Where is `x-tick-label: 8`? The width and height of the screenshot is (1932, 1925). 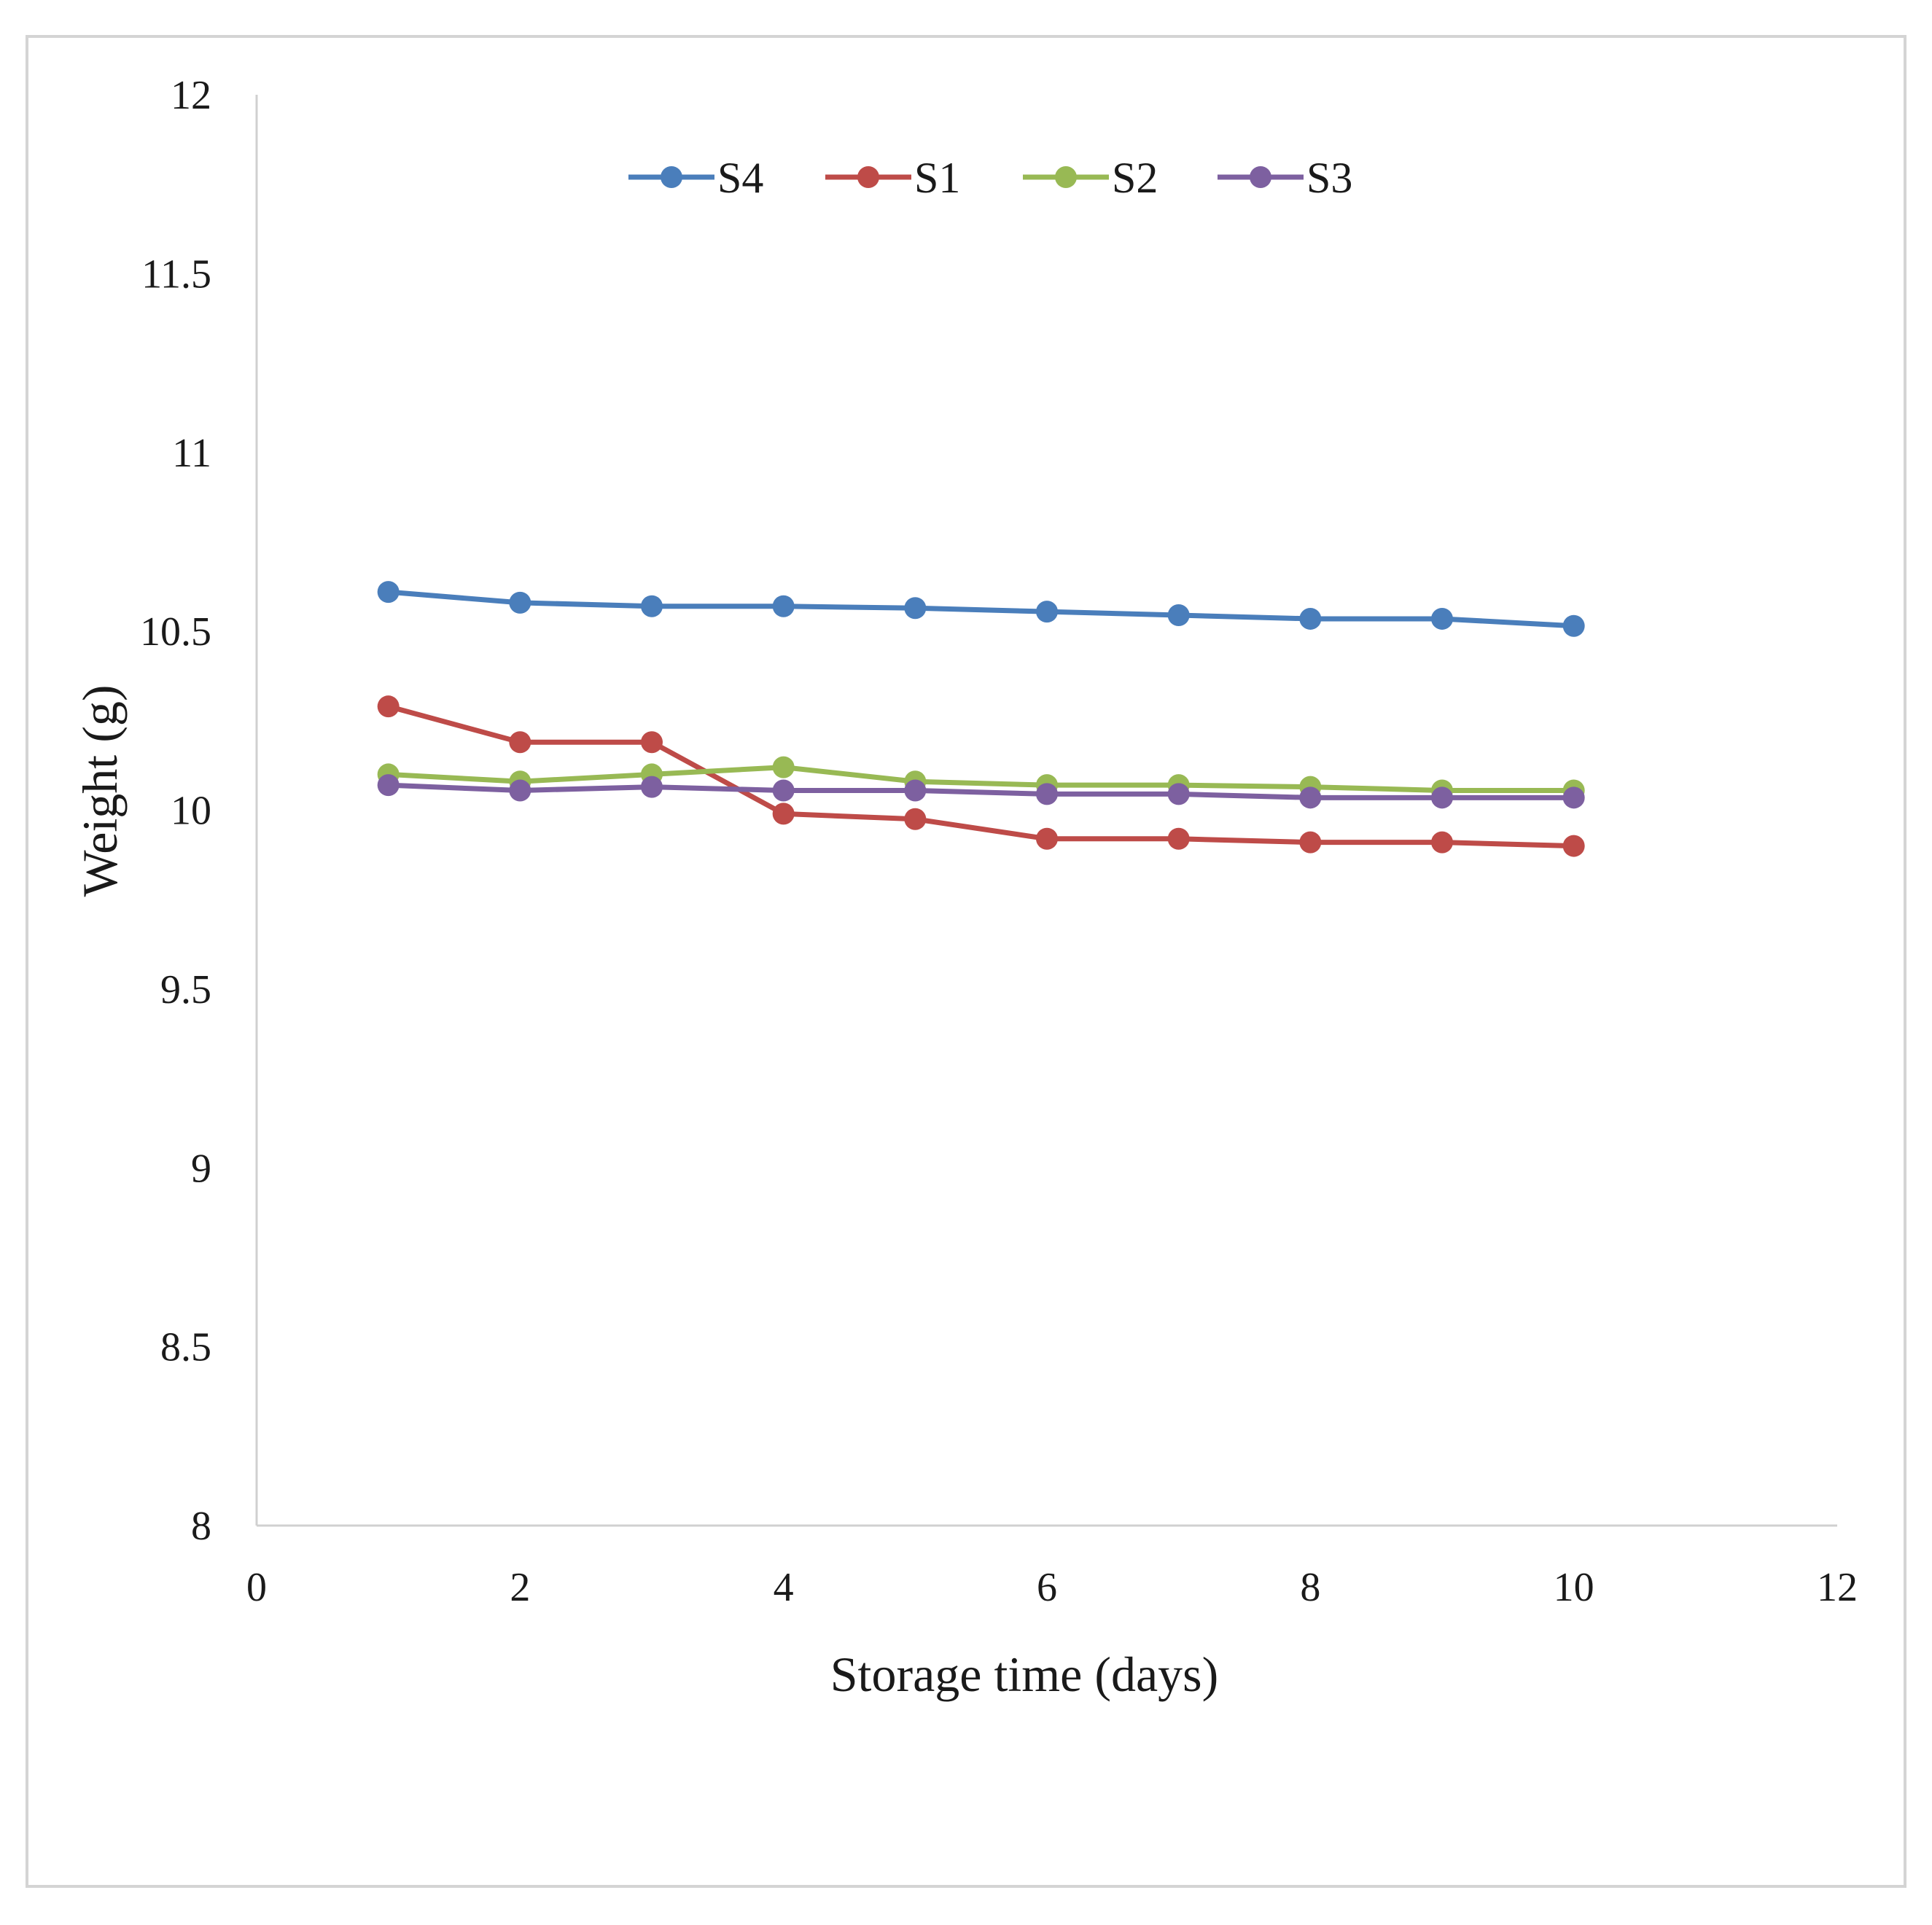 x-tick-label: 8 is located at coordinates (1310, 1587).